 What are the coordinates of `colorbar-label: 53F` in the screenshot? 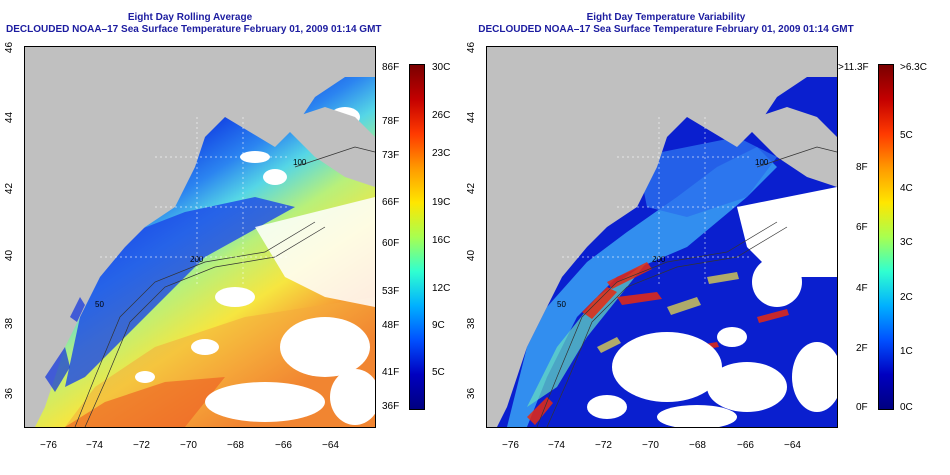 It's located at (391, 291).